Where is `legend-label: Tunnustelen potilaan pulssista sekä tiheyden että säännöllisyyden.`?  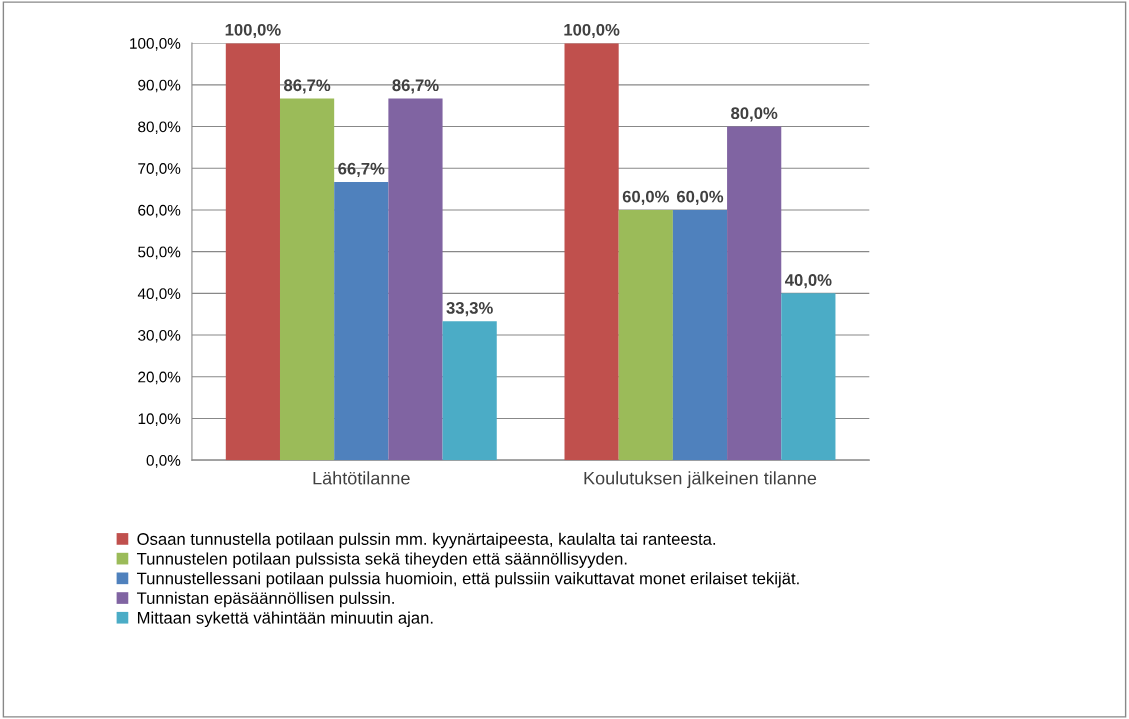 legend-label: Tunnustelen potilaan pulssista sekä tiheyden että säännöllisyyden. is located at coordinates (381, 560).